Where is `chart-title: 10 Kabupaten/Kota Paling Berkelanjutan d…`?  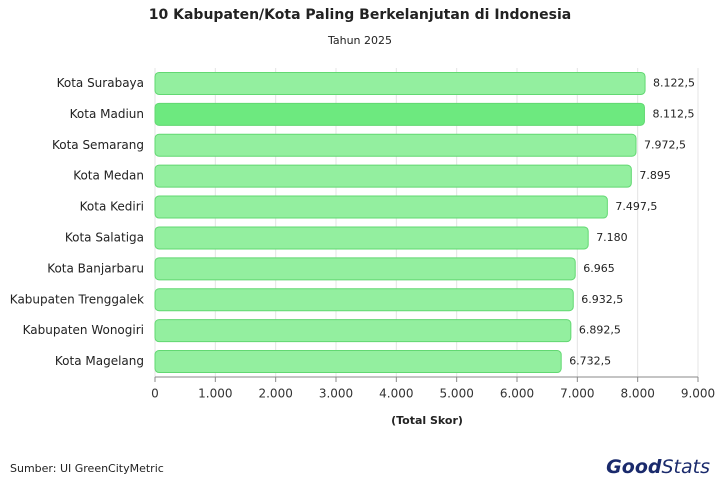
chart-title: 10 Kabupaten/Kota Paling Berkelanjutan d… is located at coordinates (360, 15).